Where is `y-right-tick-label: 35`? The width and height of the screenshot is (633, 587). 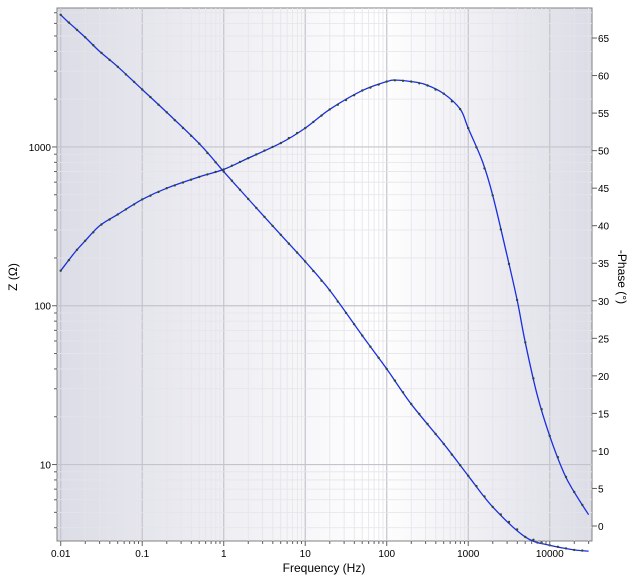 y-right-tick-label: 35 is located at coordinates (604, 264).